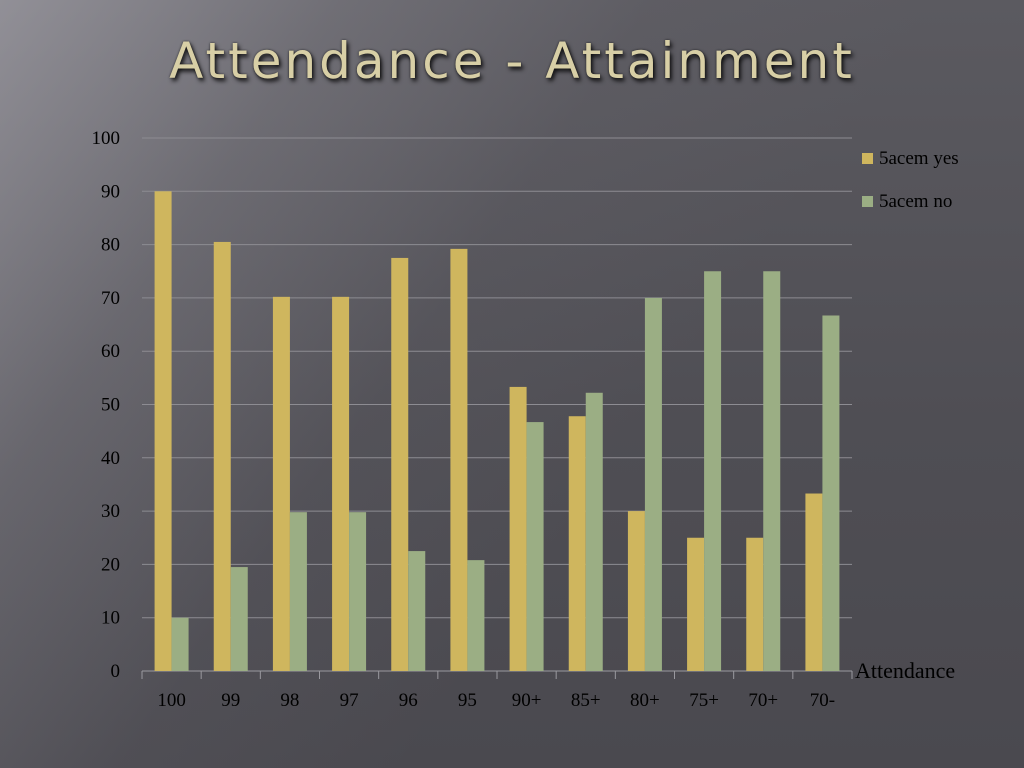 The width and height of the screenshot is (1024, 768). I want to click on y-tick-label: 30, so click(110, 511).